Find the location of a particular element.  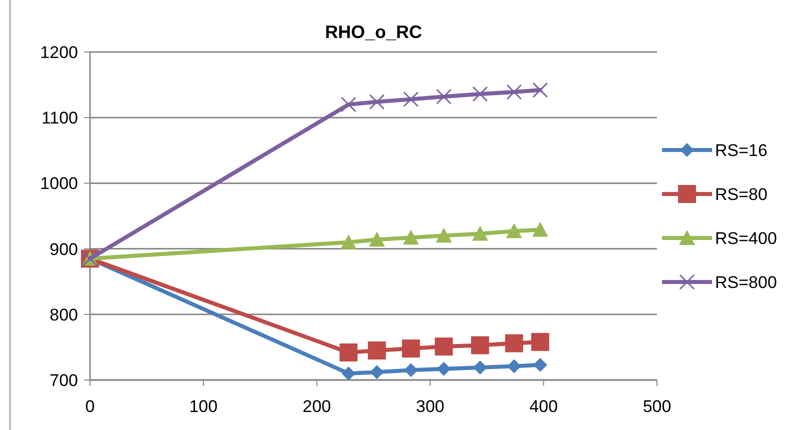

legend-label: RS=800 is located at coordinates (746, 282).